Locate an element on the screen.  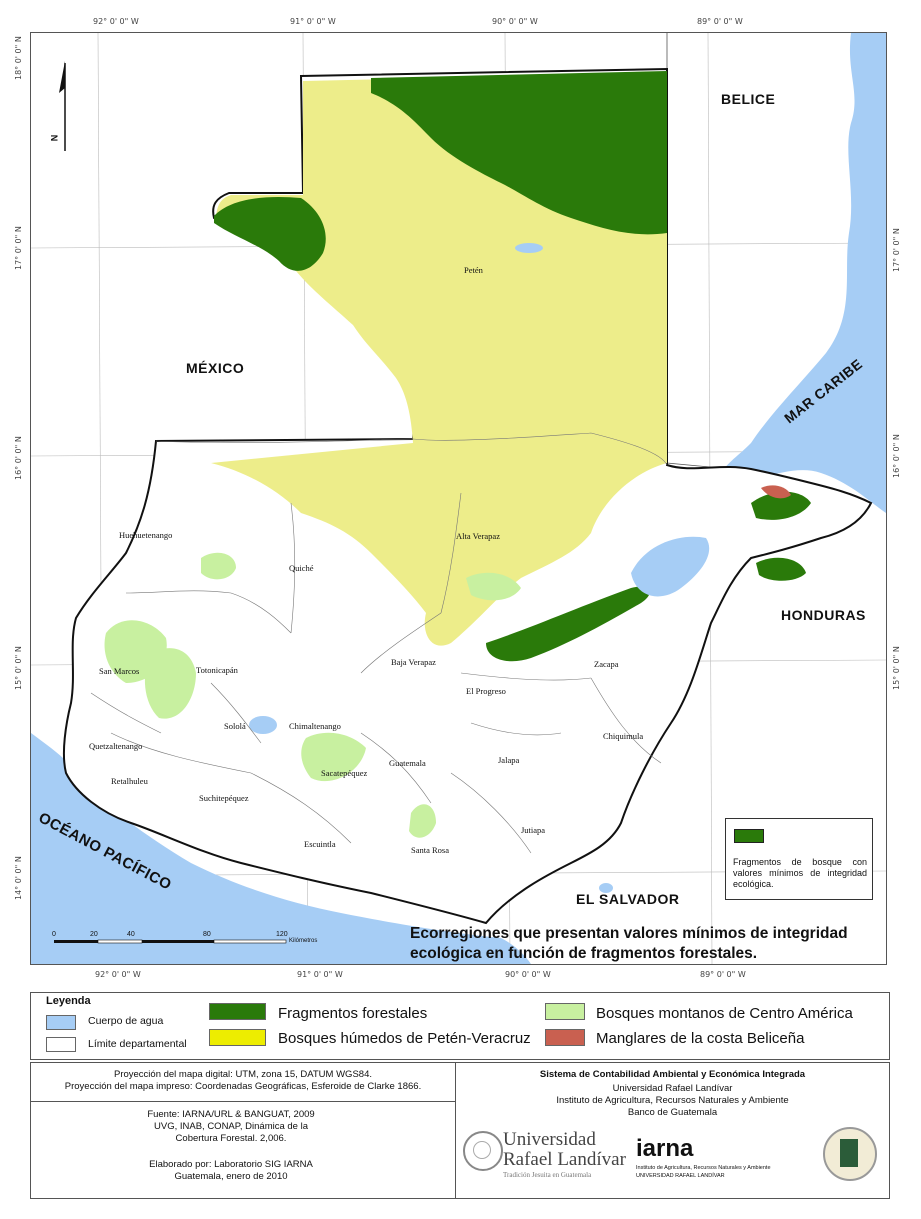
montane-totonicapan is located at coordinates (170, 683).